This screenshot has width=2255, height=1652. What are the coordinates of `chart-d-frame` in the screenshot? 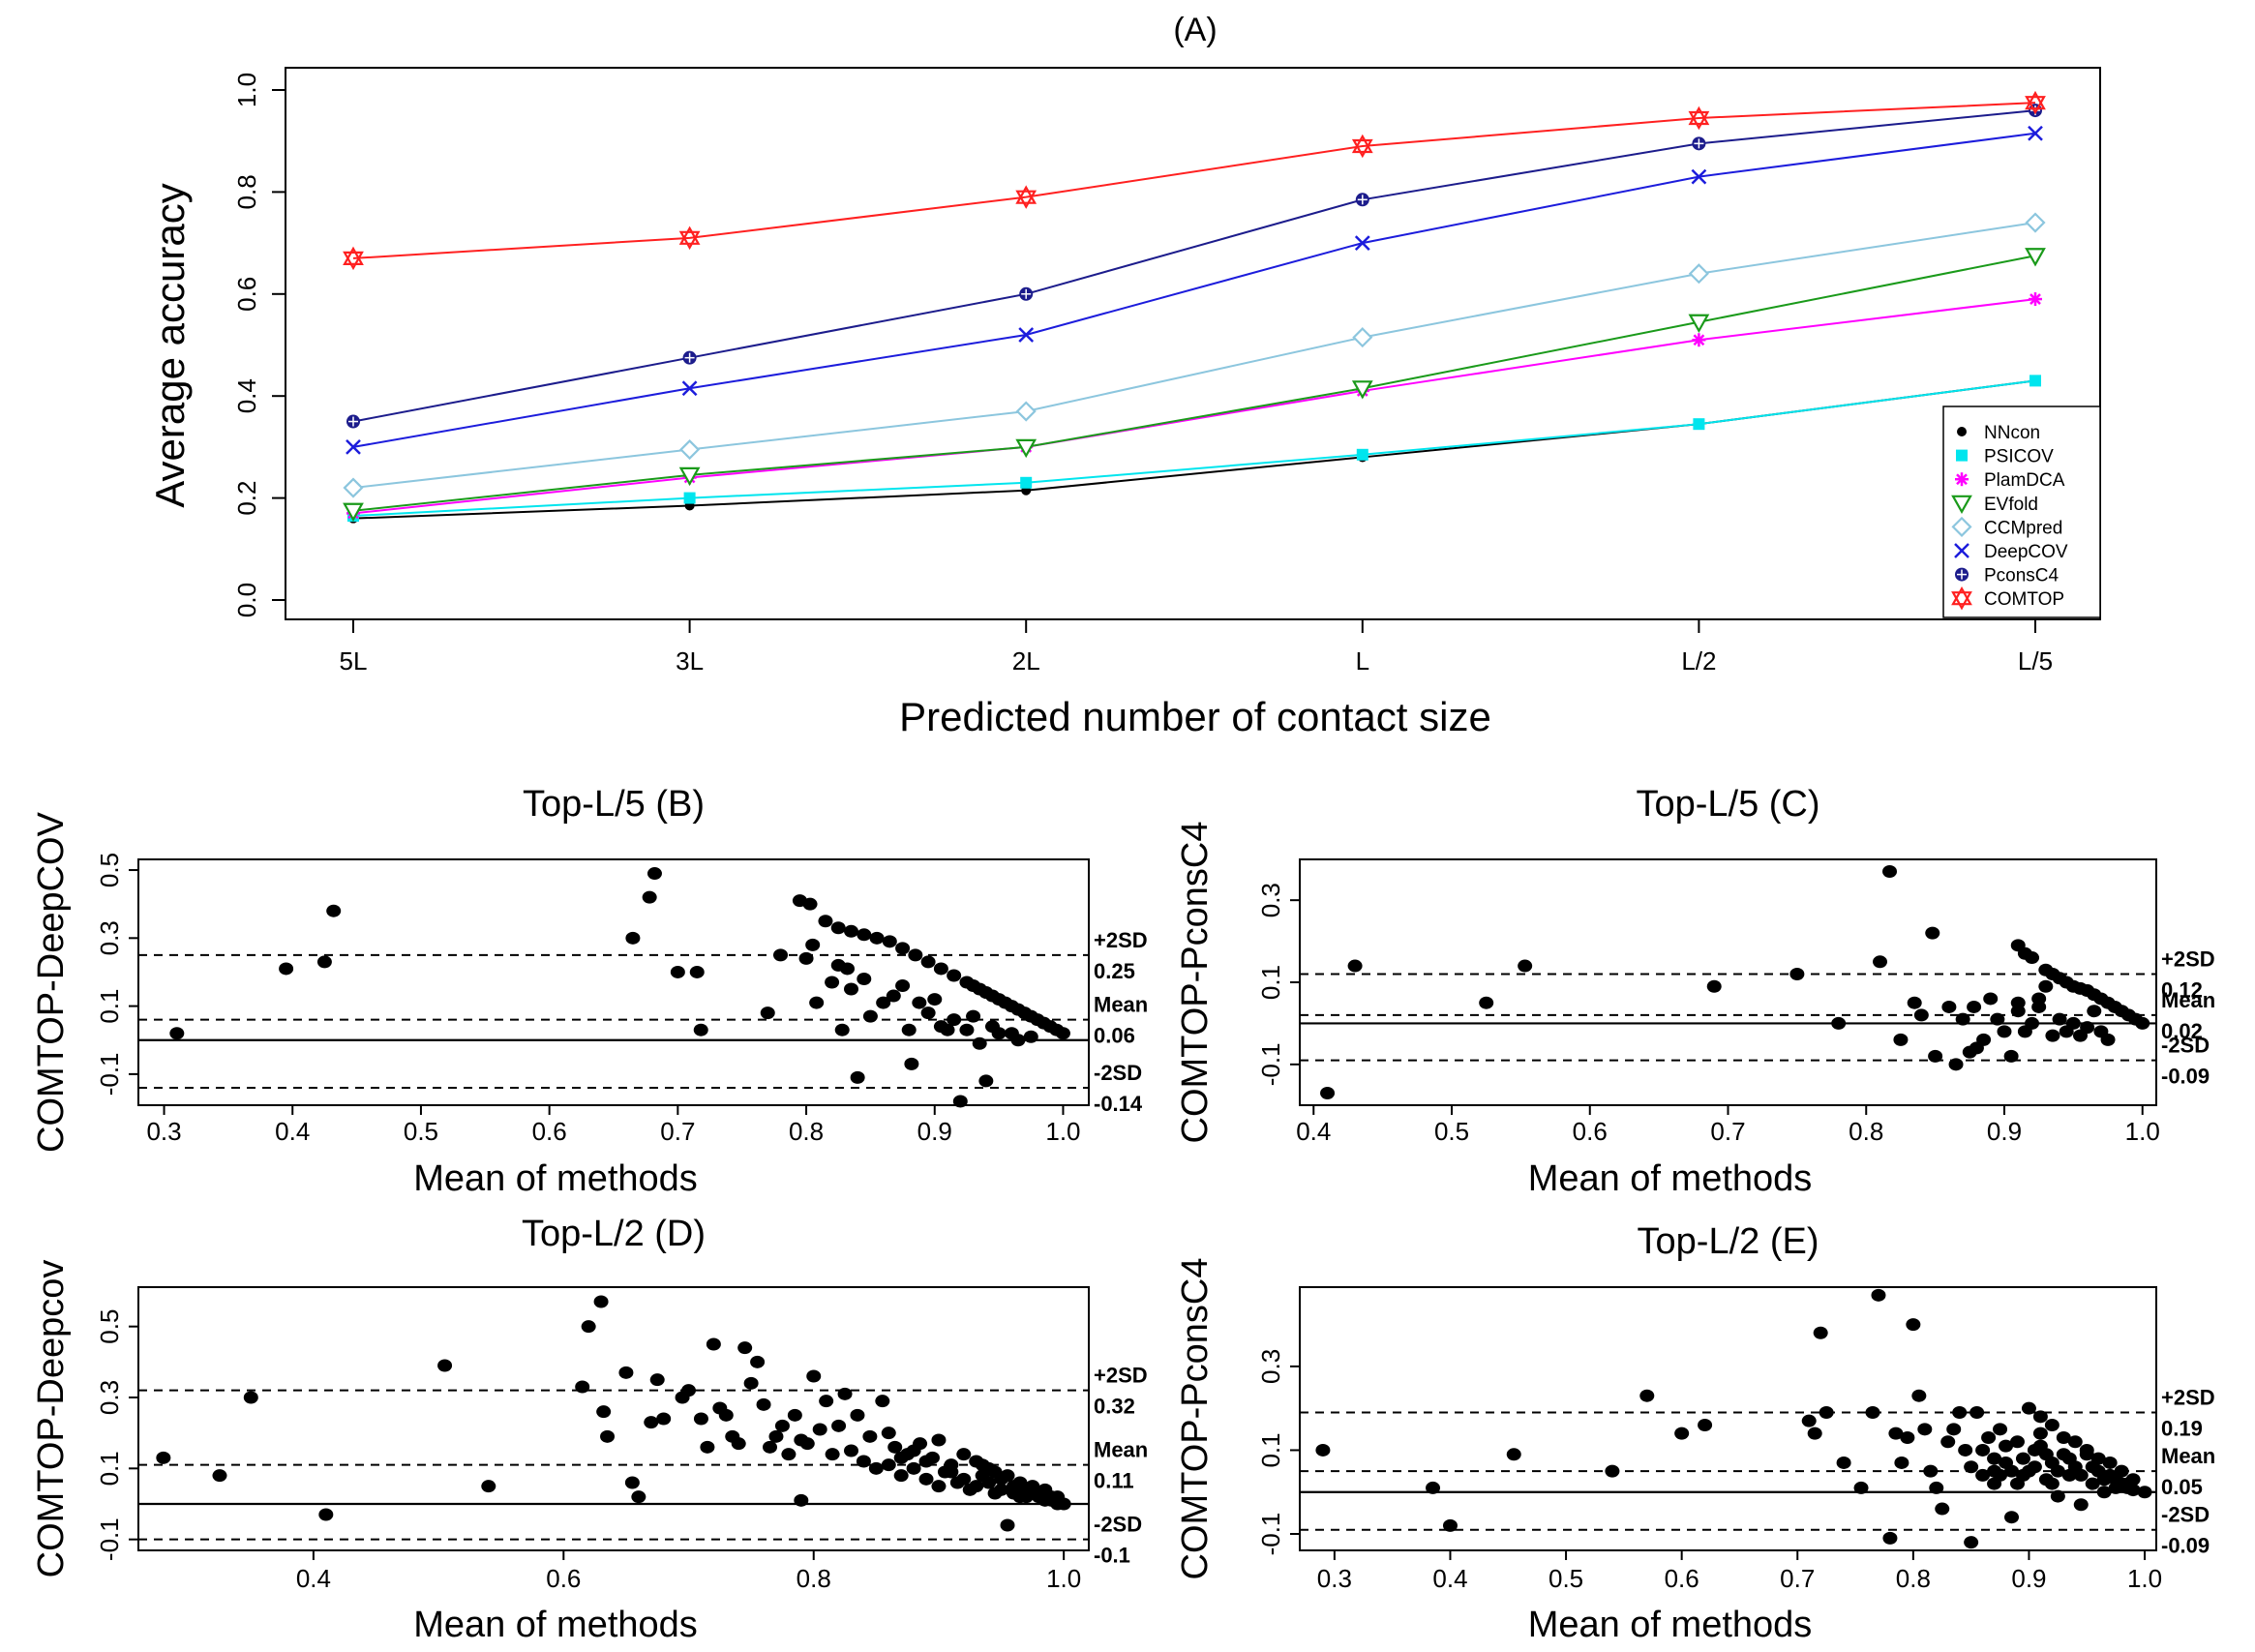 It's located at (613, 1418).